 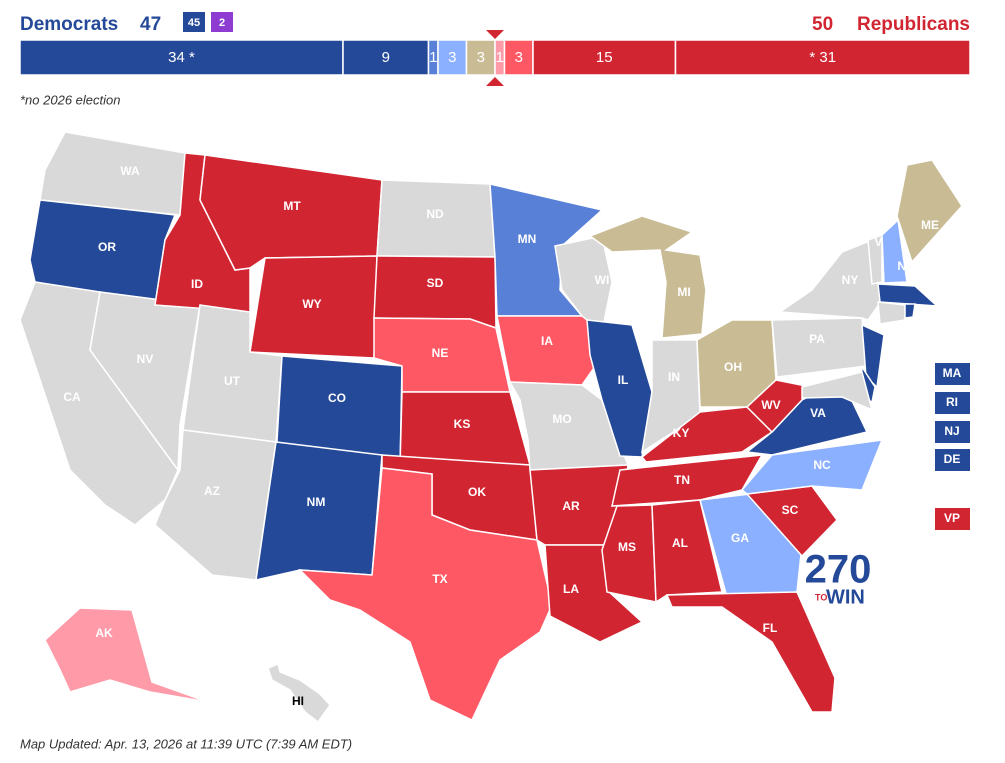 I want to click on marker-top, so click(x=495, y=34).